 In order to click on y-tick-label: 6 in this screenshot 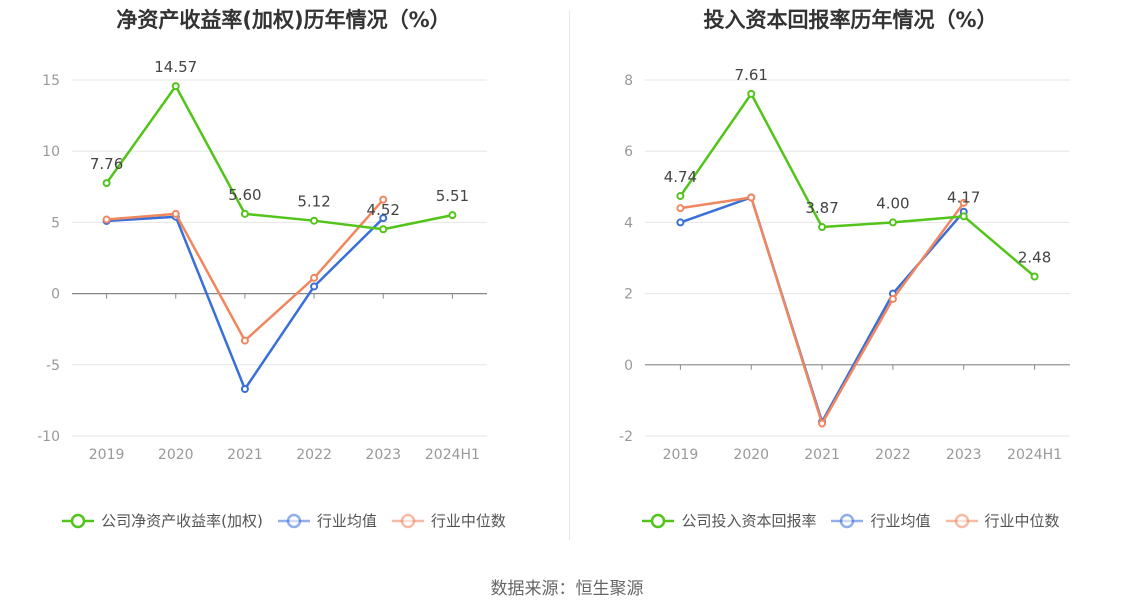, I will do `click(628, 152)`.